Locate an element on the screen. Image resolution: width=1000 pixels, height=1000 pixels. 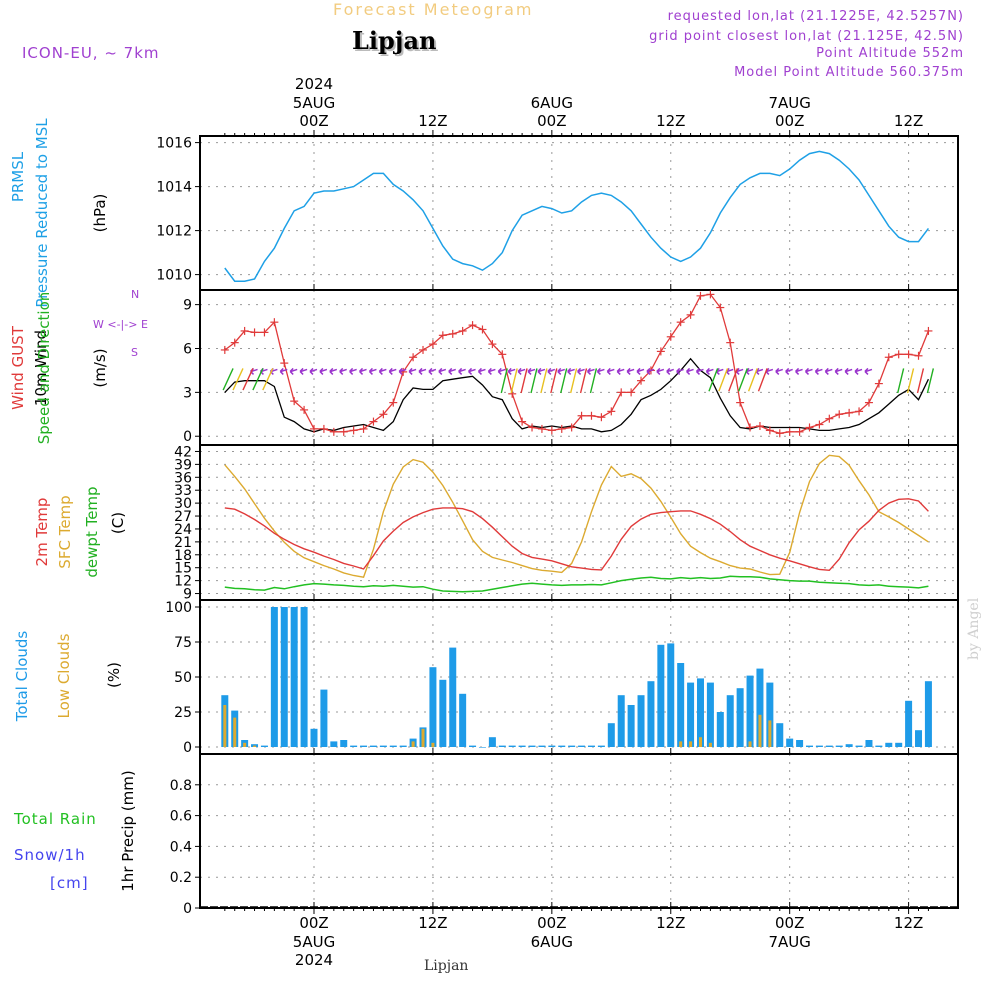
footer-location: Lipjan is located at coordinates (446, 966).